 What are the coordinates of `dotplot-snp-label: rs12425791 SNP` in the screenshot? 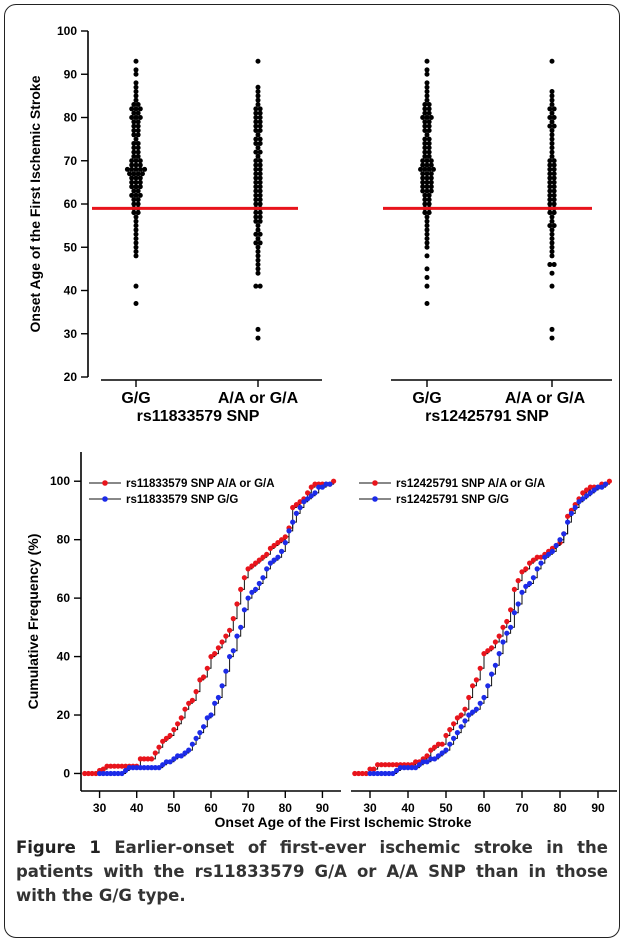 It's located at (487, 416).